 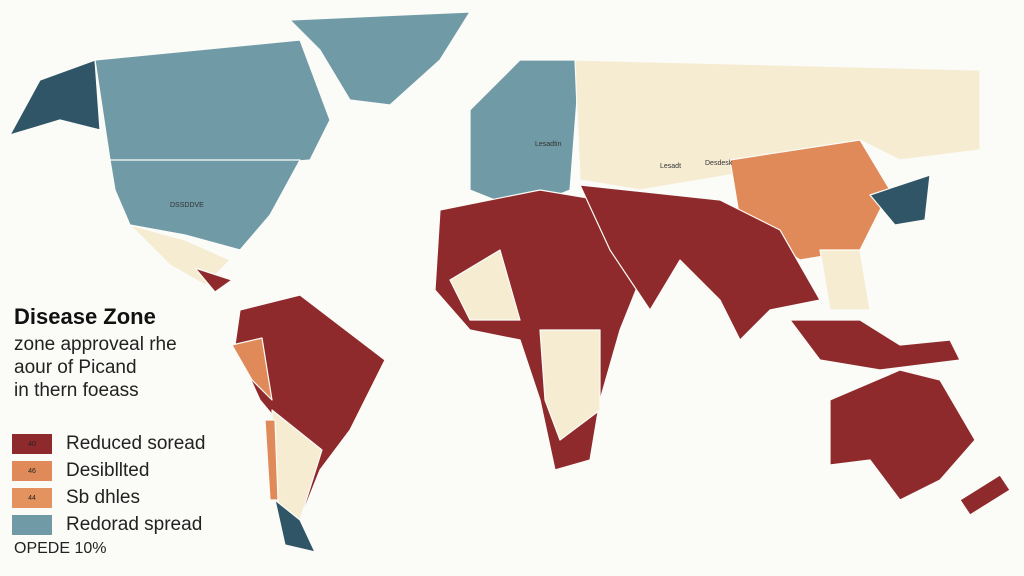 I want to click on chile, so click(x=271, y=460).